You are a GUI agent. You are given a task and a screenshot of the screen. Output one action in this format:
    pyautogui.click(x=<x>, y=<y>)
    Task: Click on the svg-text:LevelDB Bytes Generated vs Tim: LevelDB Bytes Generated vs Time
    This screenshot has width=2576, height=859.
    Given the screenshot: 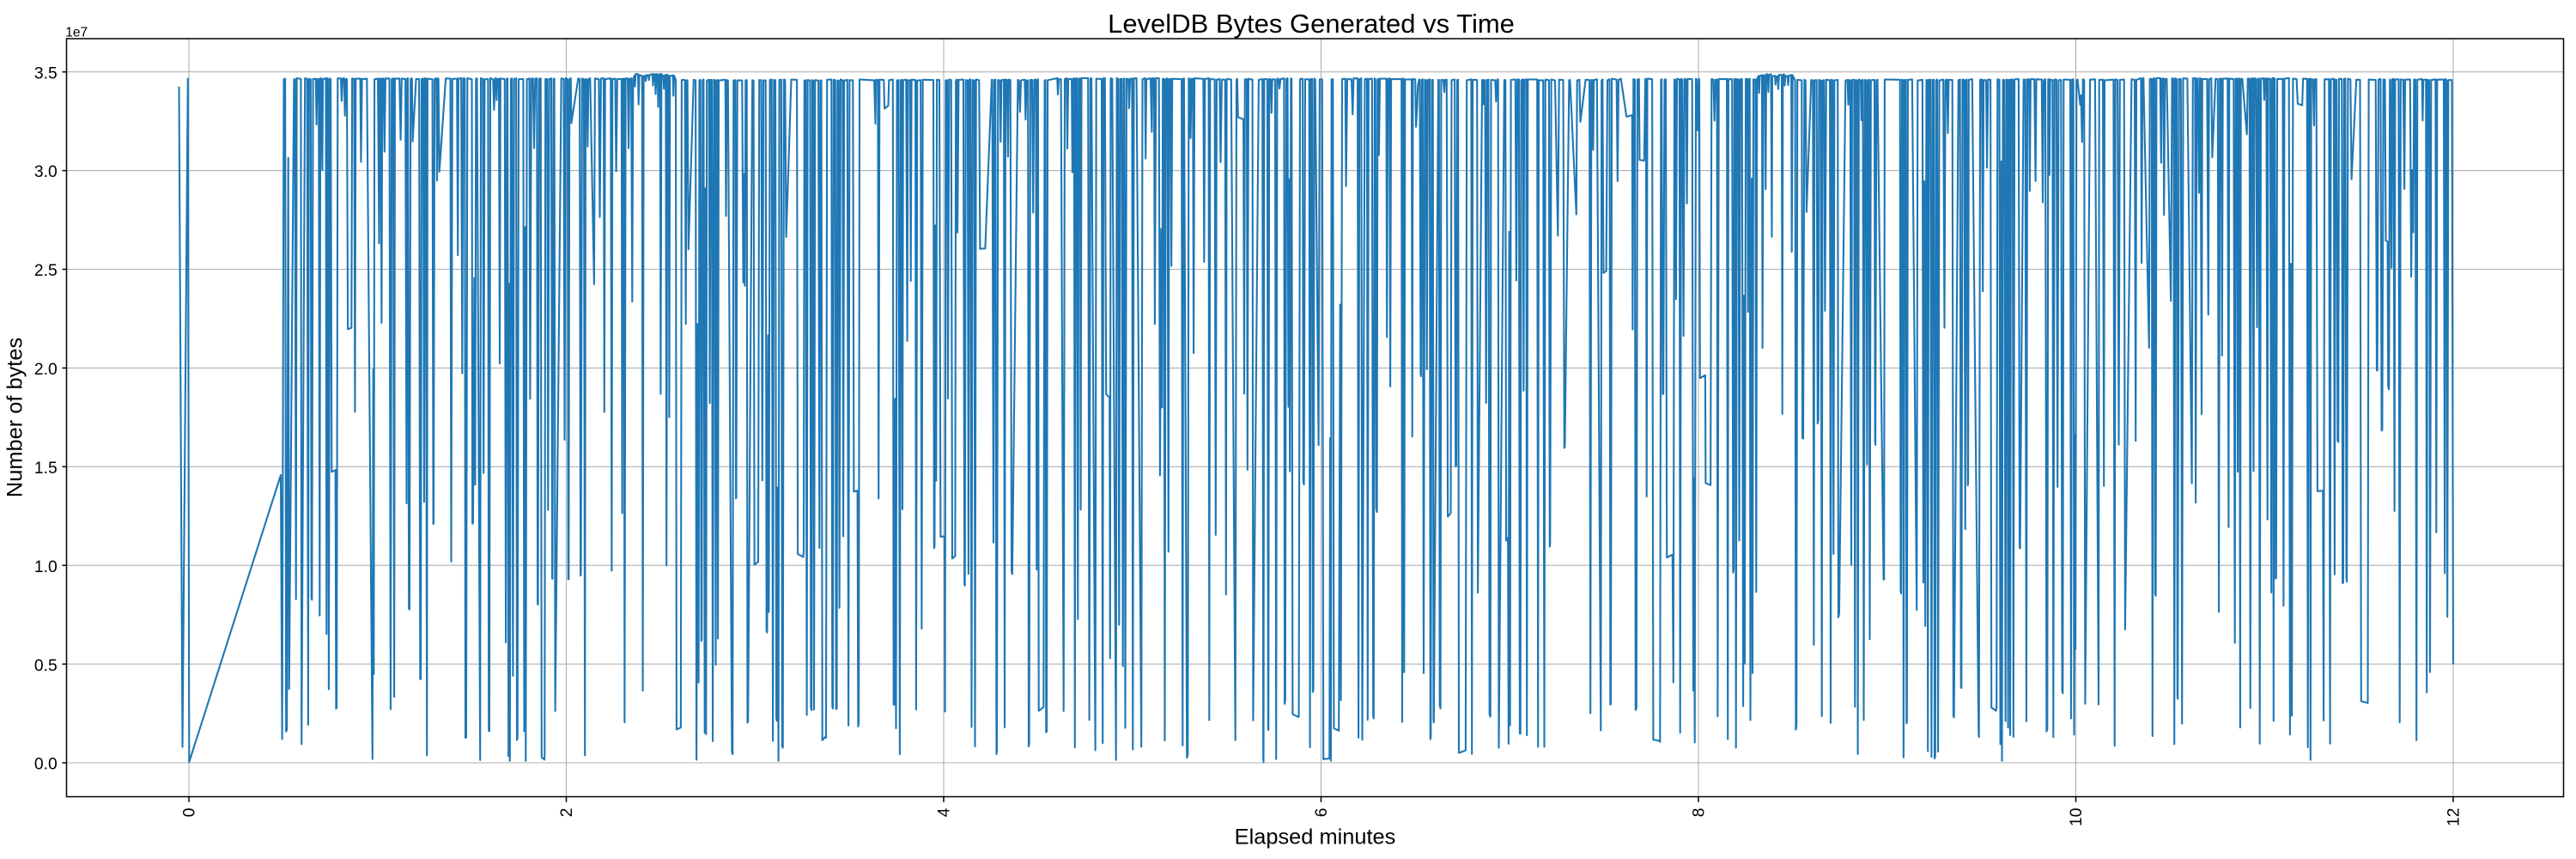 What is the action you would take?
    pyautogui.click(x=1312, y=24)
    